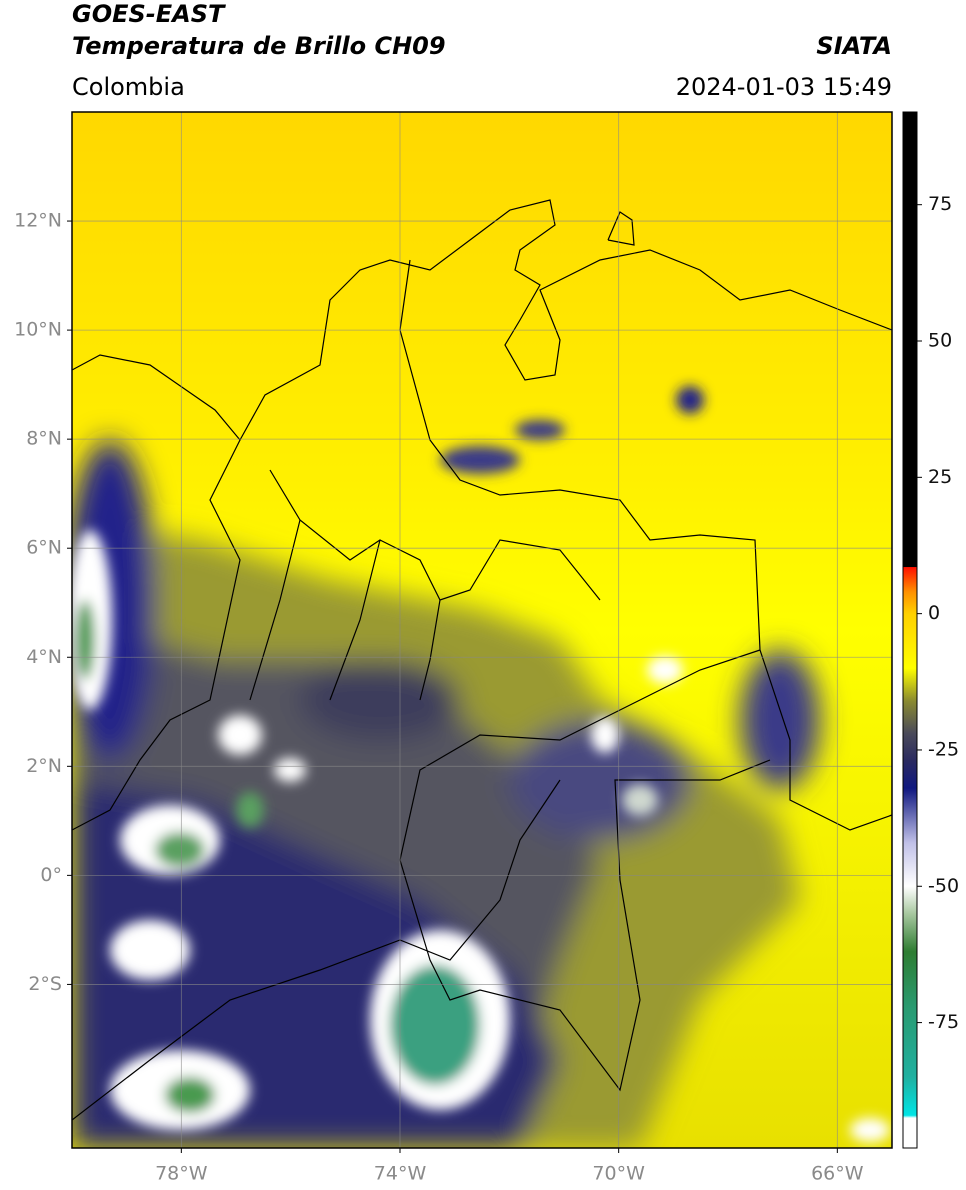  What do you see at coordinates (51, 875) in the screenshot?
I see `lat-tick-label: 0°` at bounding box center [51, 875].